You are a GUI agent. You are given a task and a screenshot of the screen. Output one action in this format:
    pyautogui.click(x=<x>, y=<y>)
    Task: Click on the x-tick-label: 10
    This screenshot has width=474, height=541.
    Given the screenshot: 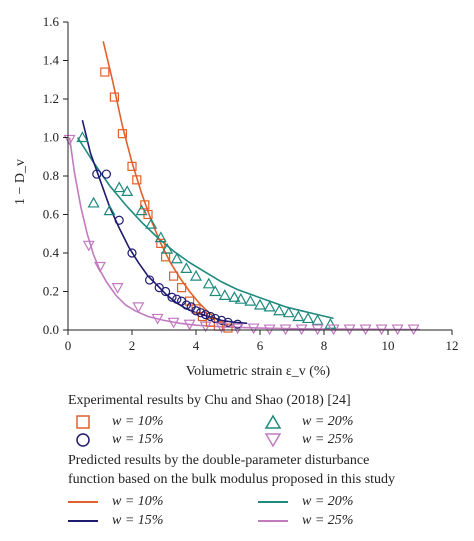 What is the action you would take?
    pyautogui.click(x=388, y=345)
    